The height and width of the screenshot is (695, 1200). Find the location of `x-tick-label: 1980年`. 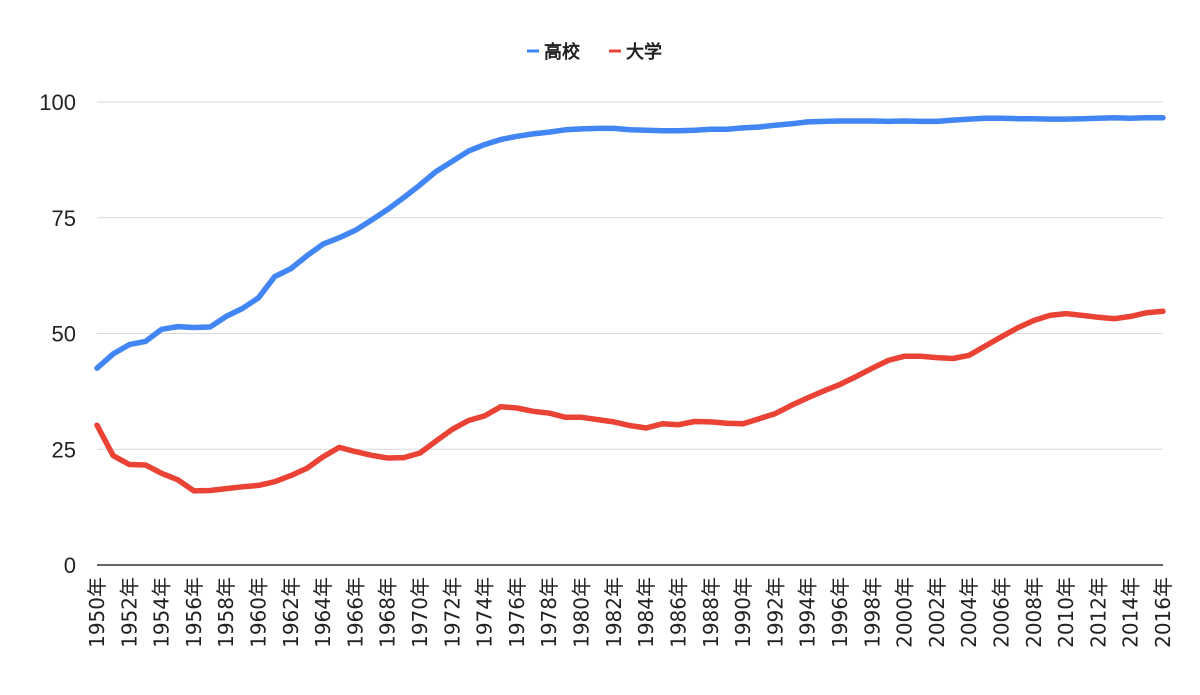

x-tick-label: 1980年 is located at coordinates (582, 612).